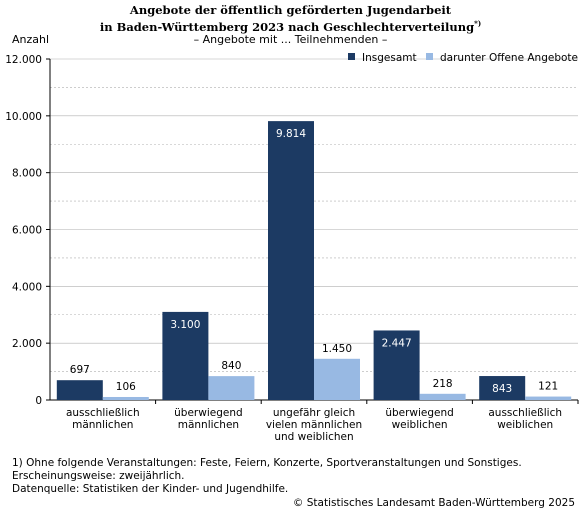 The height and width of the screenshot is (511, 581). Describe the element at coordinates (290, 39) in the screenshot. I see `chart-subtitle: – Angebote mit ... Teilnehmenden –` at that location.